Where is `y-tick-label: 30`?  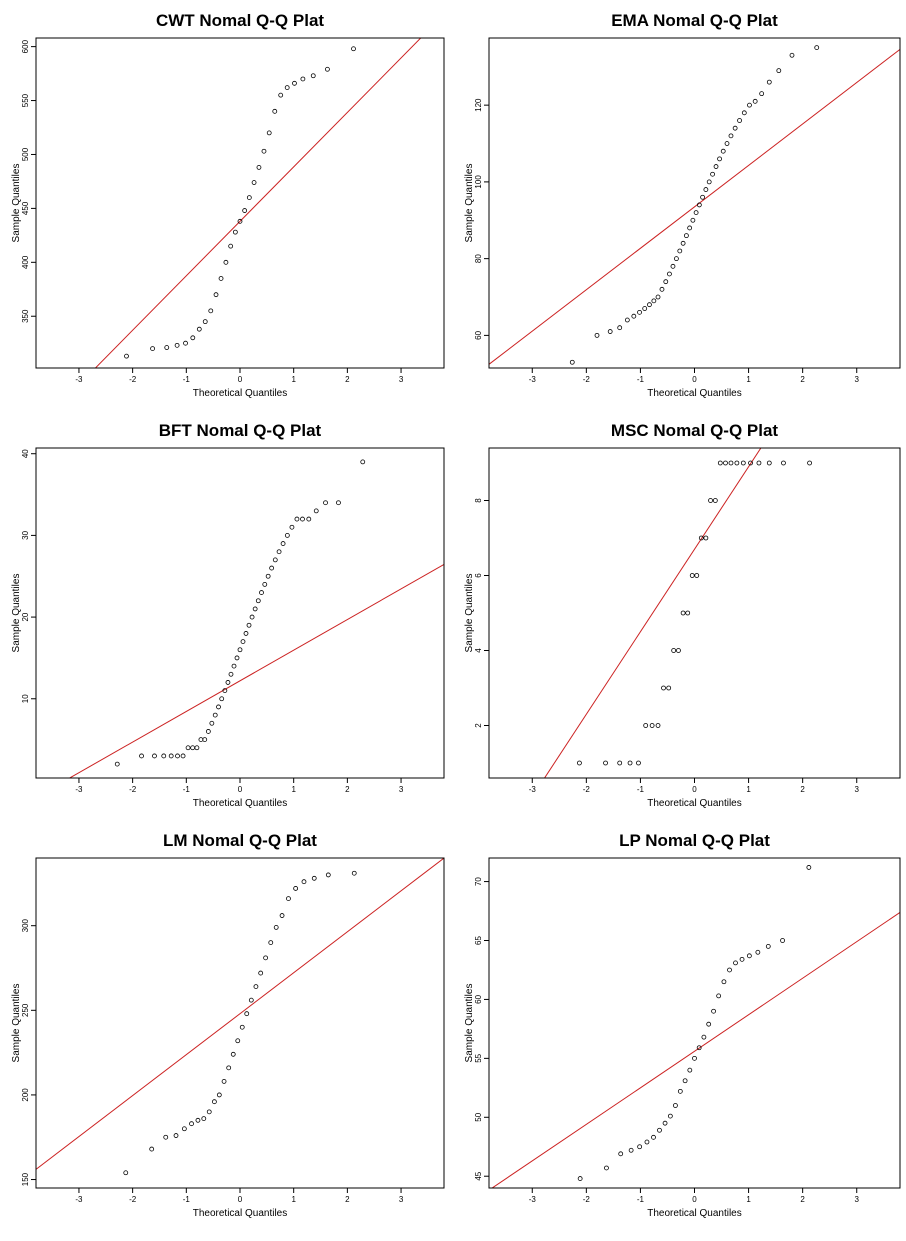
y-tick-label: 30 is located at coordinates (25, 534).